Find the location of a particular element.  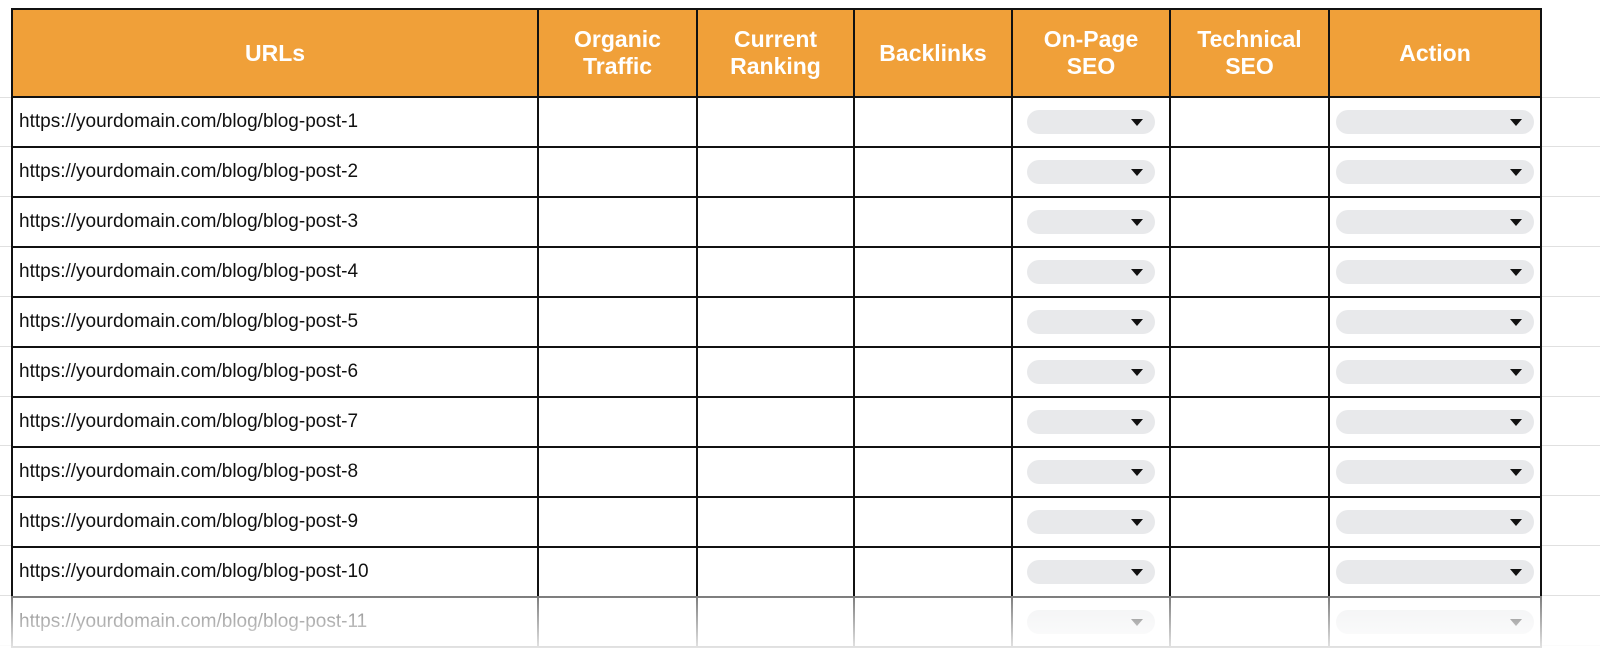

url-cell: https://yourdomain.com/blog/blog-post-4 is located at coordinates (275, 272).